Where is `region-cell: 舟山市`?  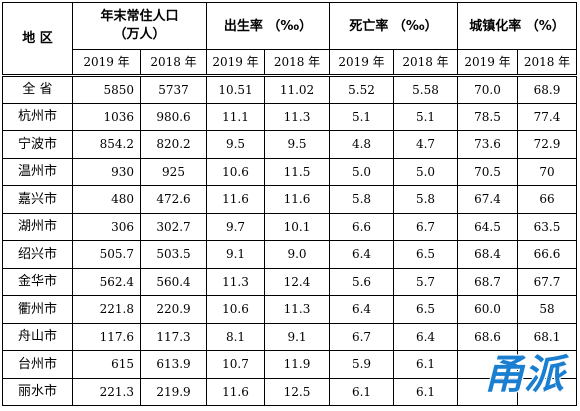
region-cell: 舟山市 is located at coordinates (37, 336).